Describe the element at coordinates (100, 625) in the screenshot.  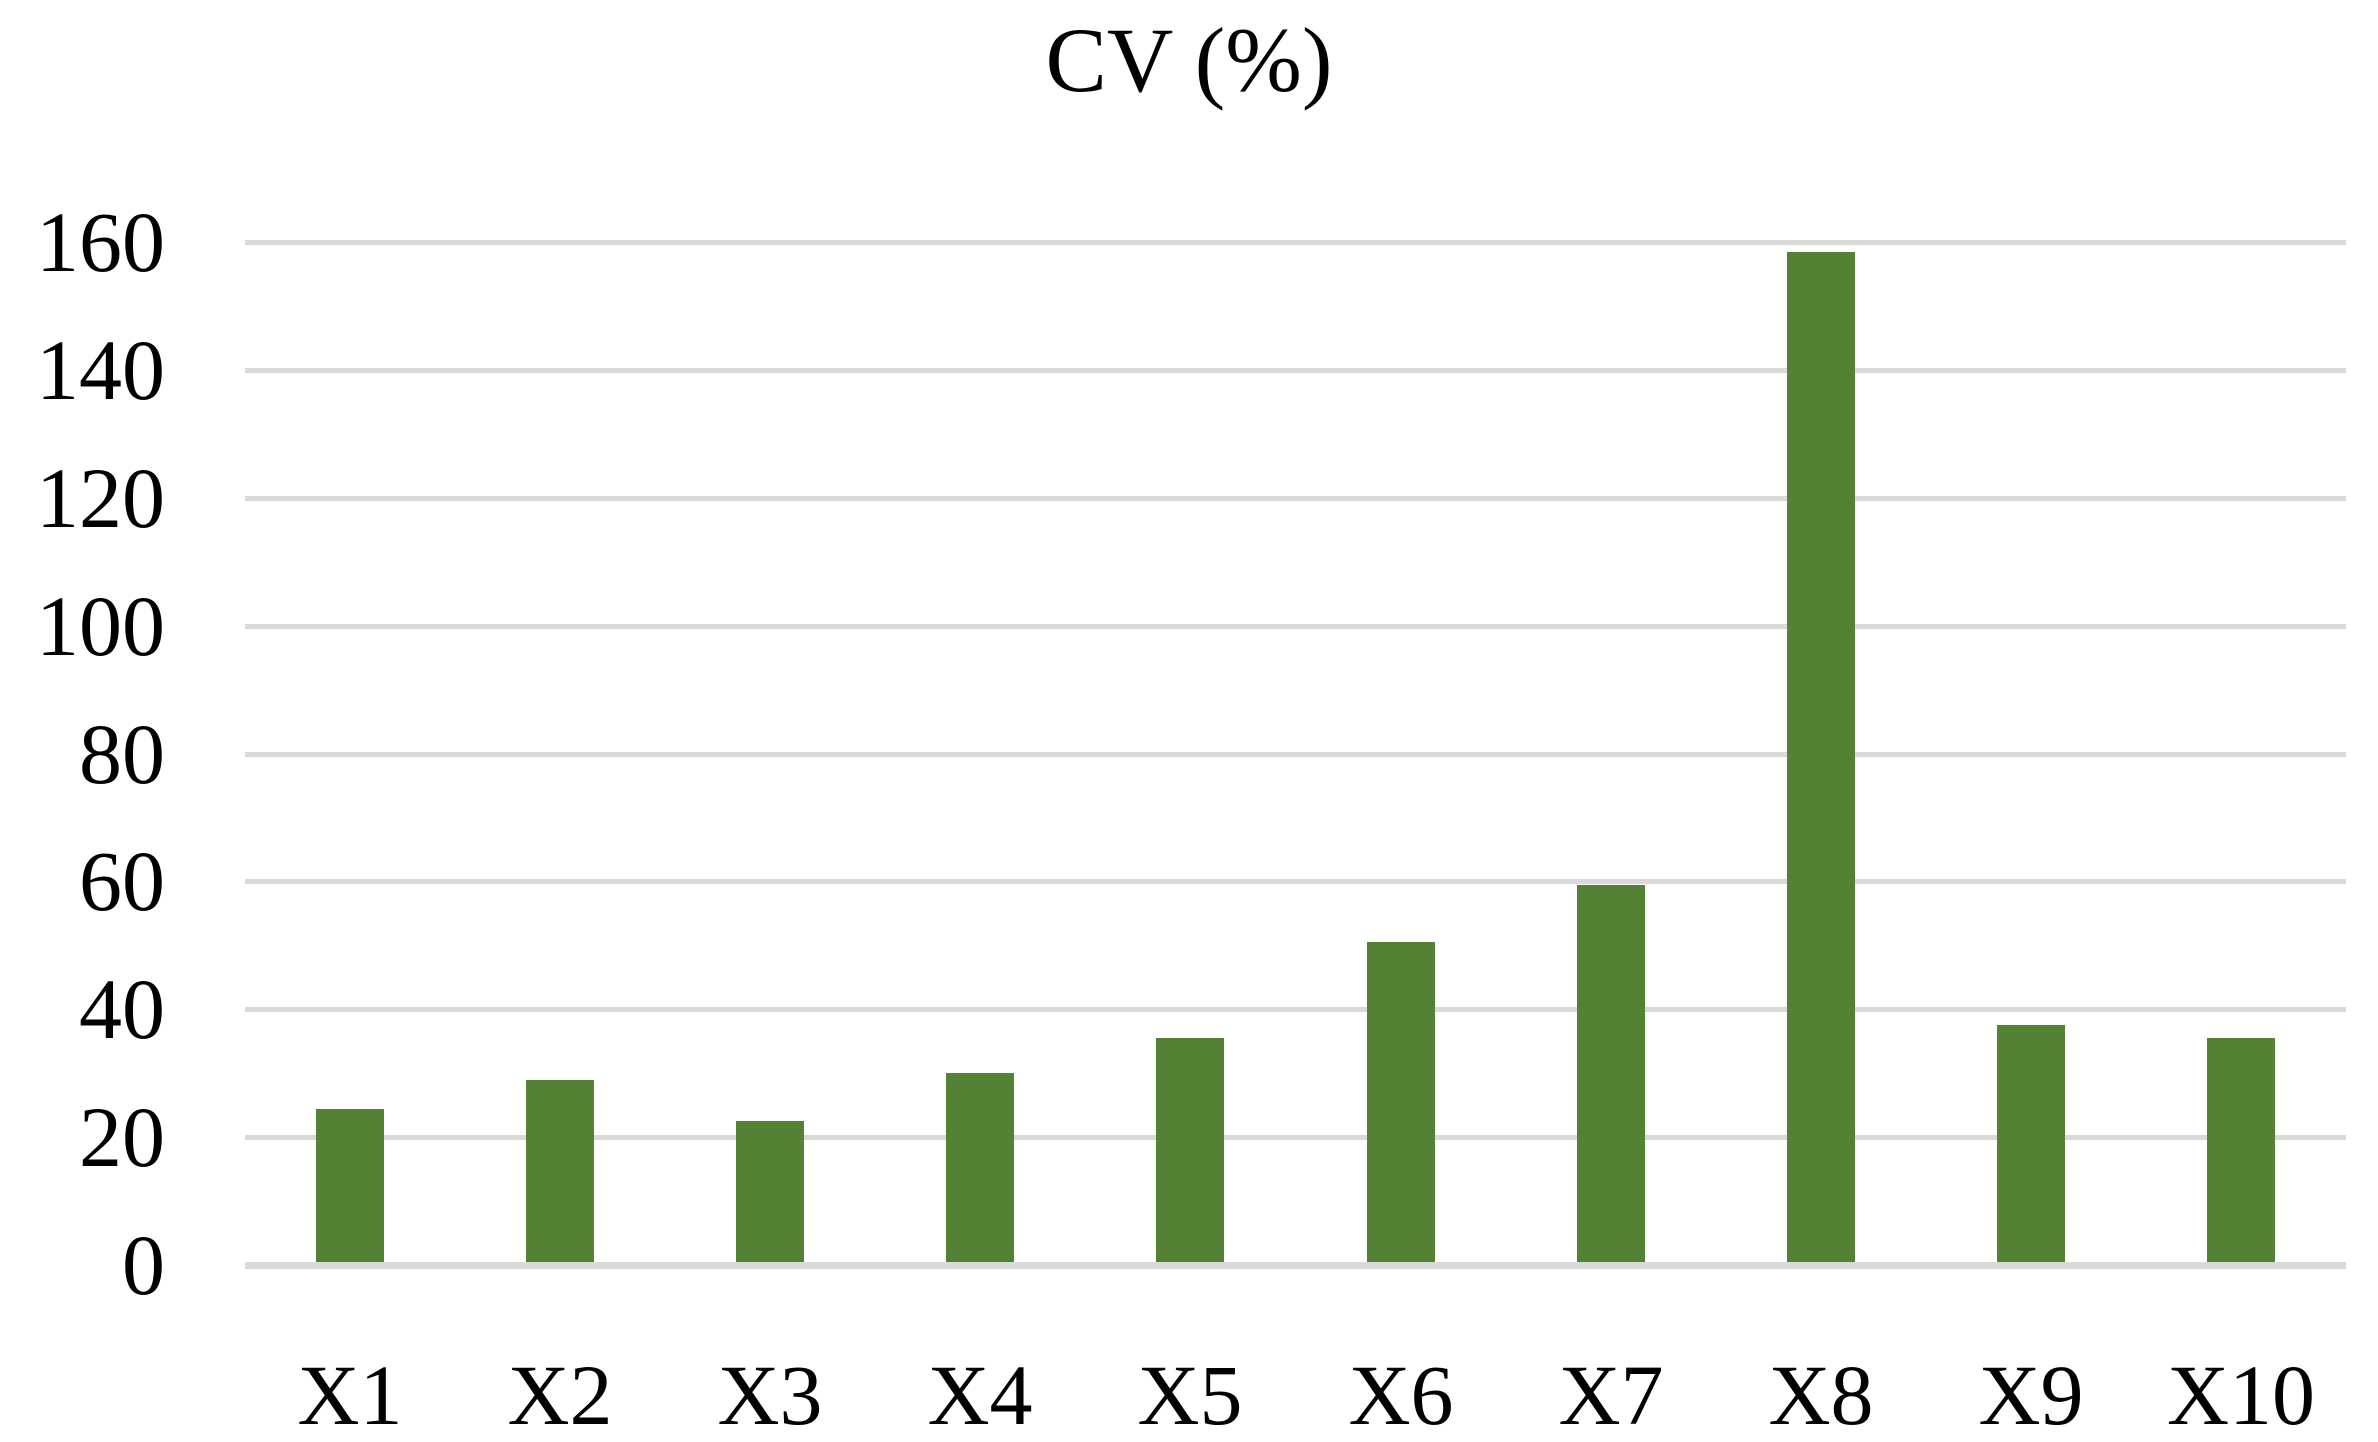
I see `y-tick-label: 100` at that location.